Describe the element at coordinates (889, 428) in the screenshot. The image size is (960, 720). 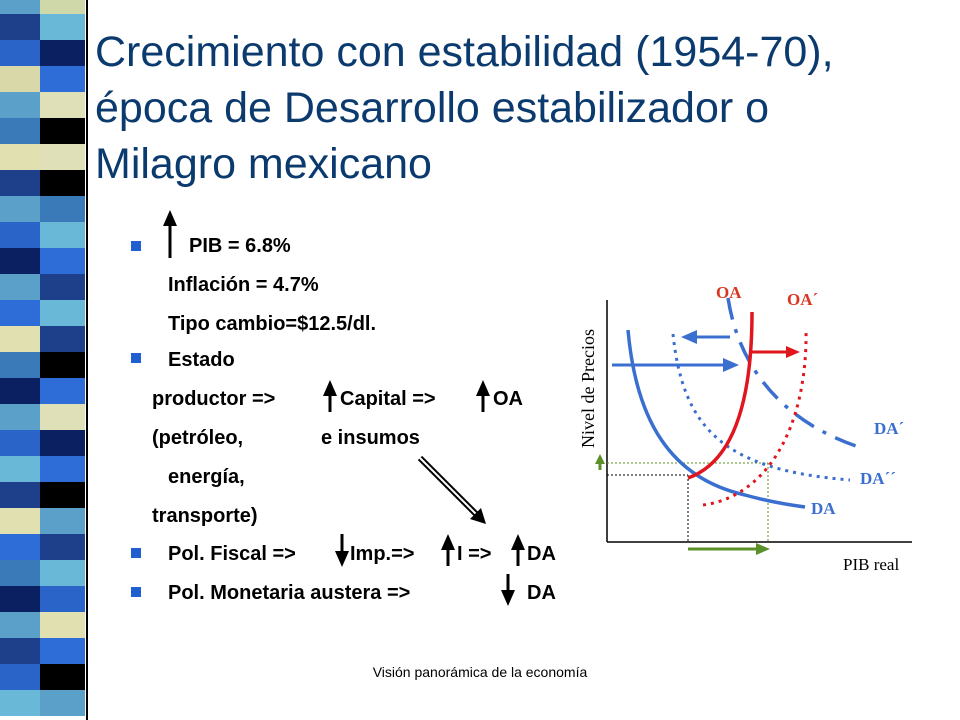
I see `da-prime-label: DA´` at that location.